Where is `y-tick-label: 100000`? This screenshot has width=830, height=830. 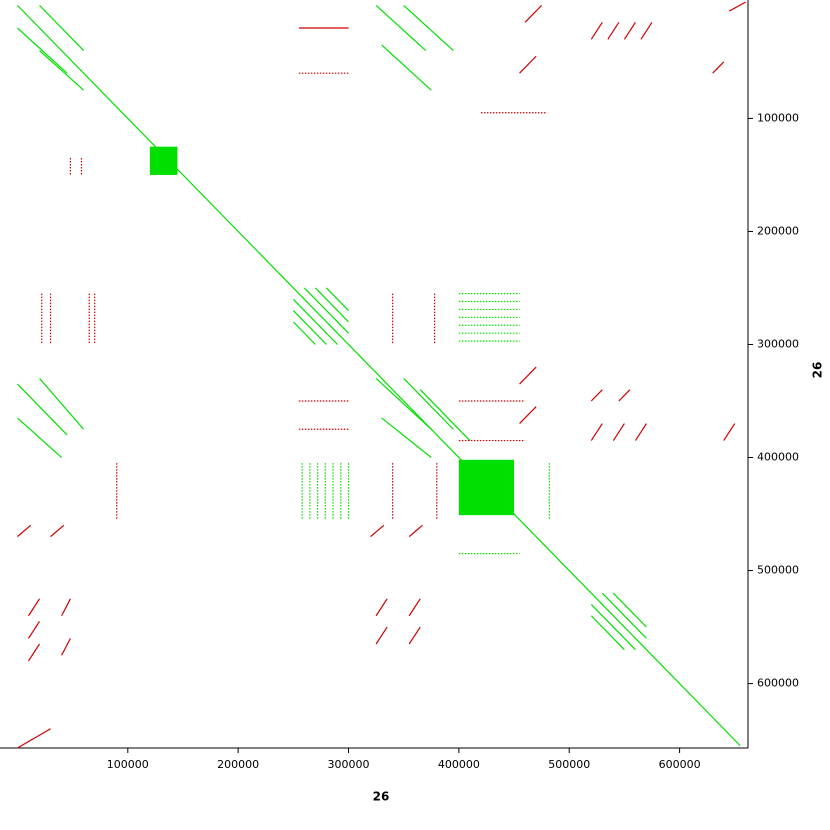
y-tick-label: 100000 is located at coordinates (778, 117).